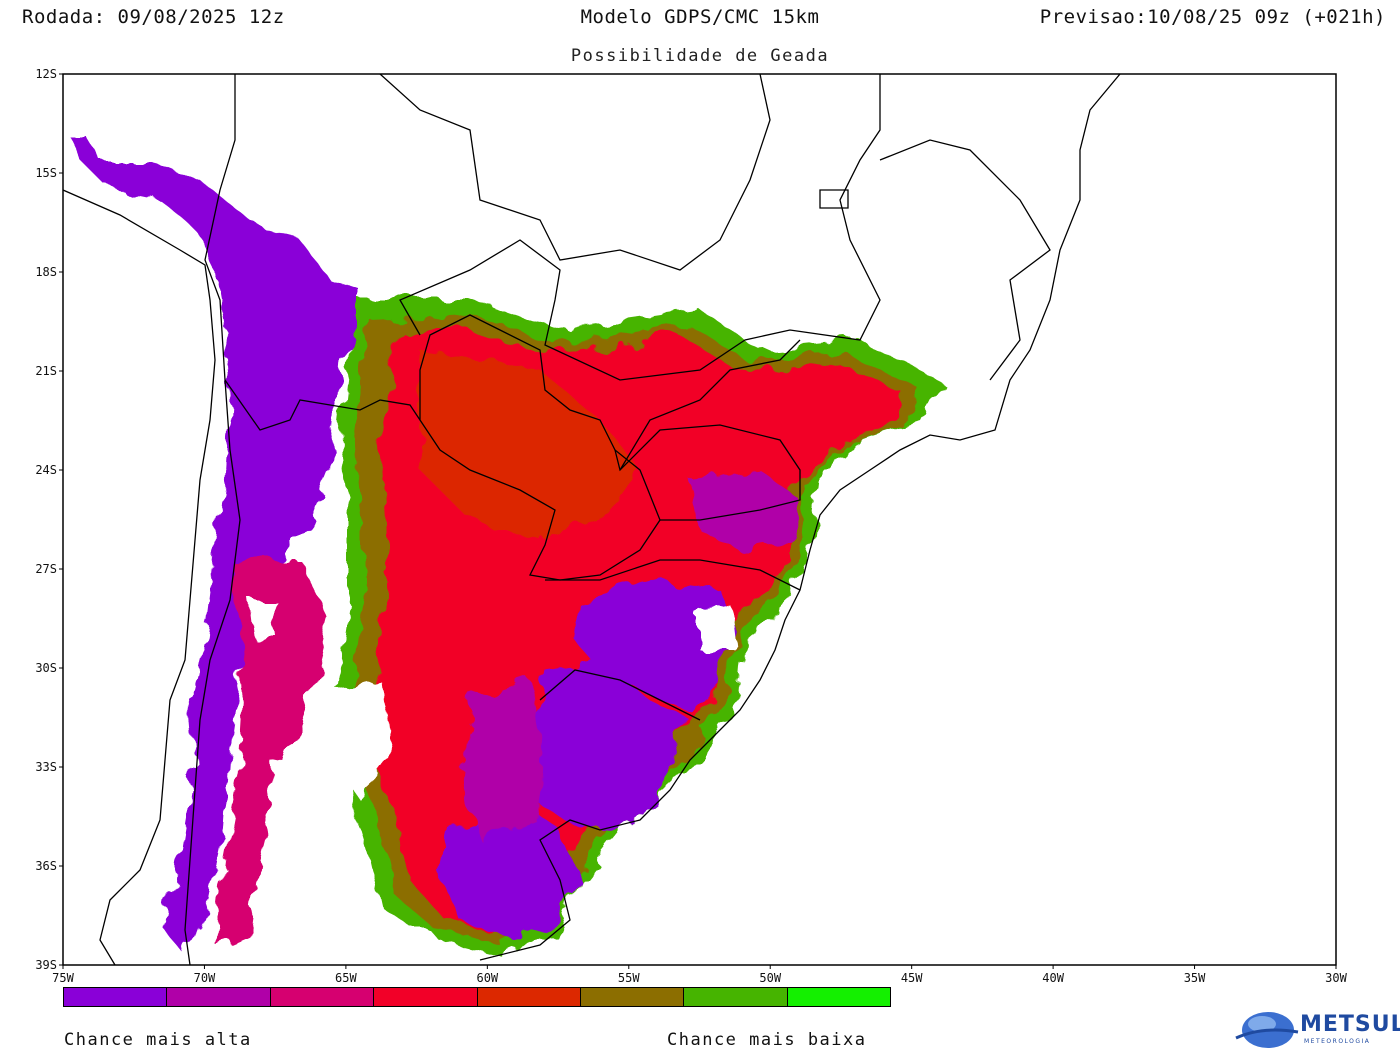  What do you see at coordinates (205, 978) in the screenshot?
I see `lon-tick-label: 70W` at bounding box center [205, 978].